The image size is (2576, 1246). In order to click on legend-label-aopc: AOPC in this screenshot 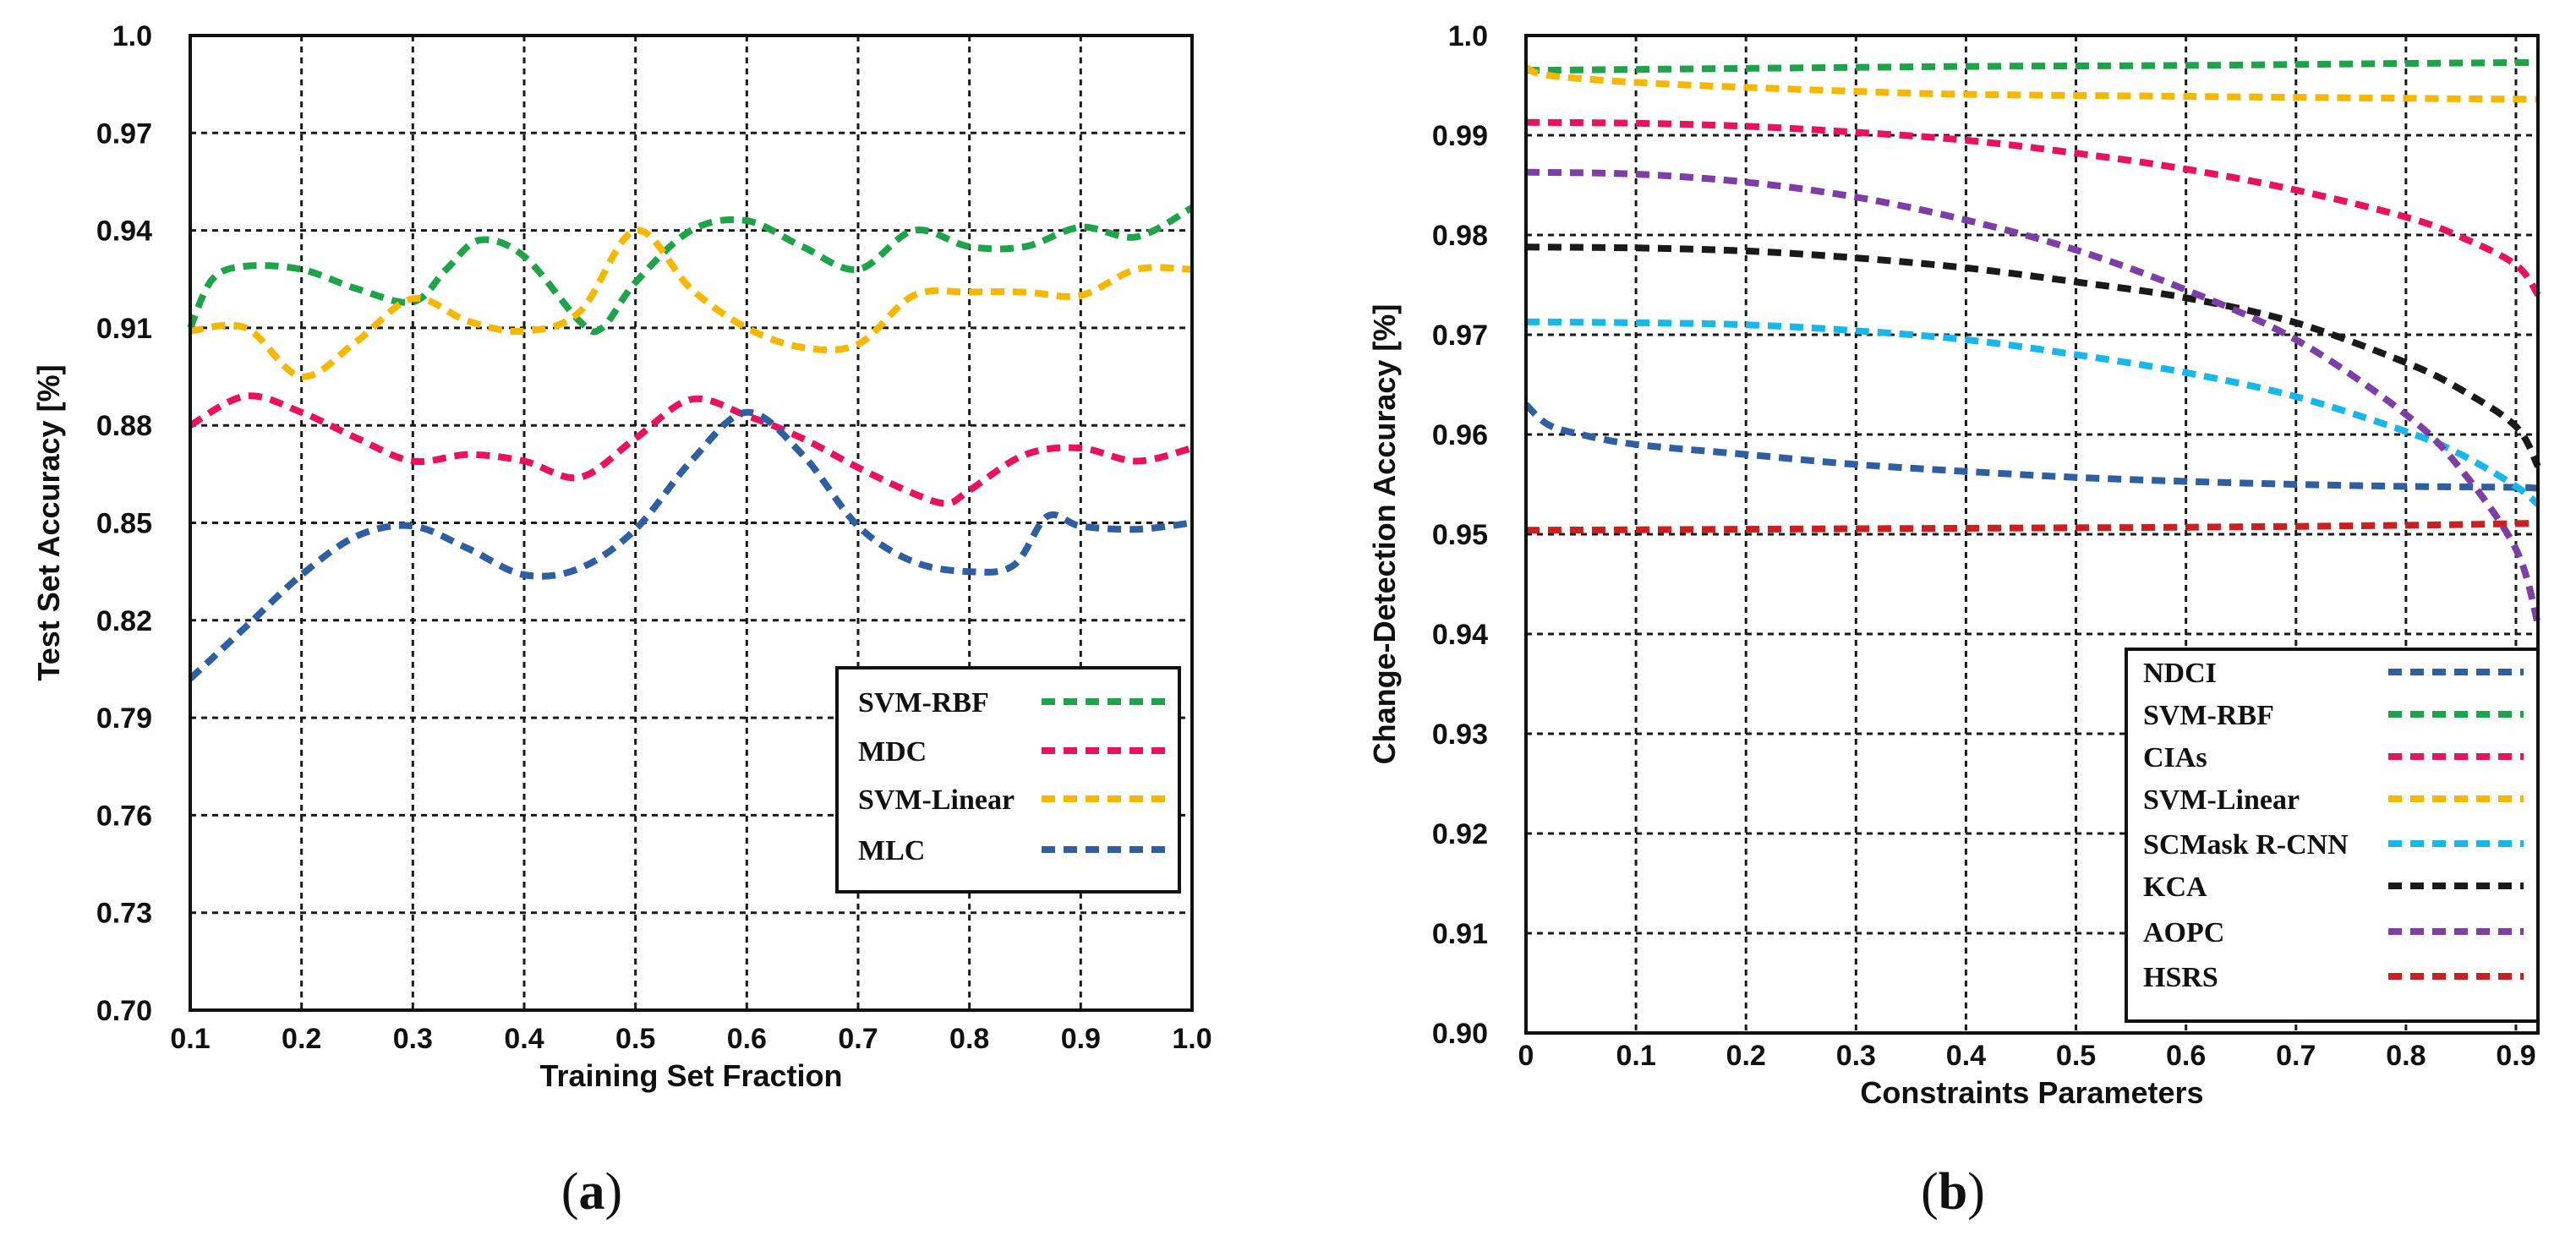, I will do `click(2183, 933)`.